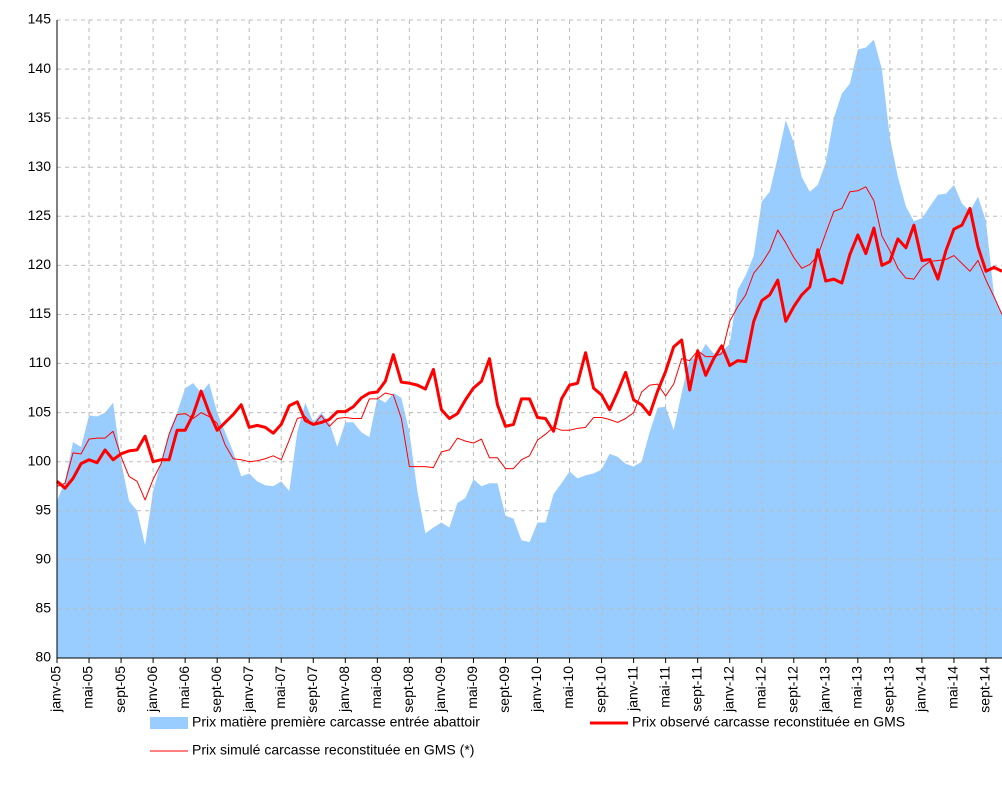  I want to click on y-tick-label: 80, so click(43, 657).